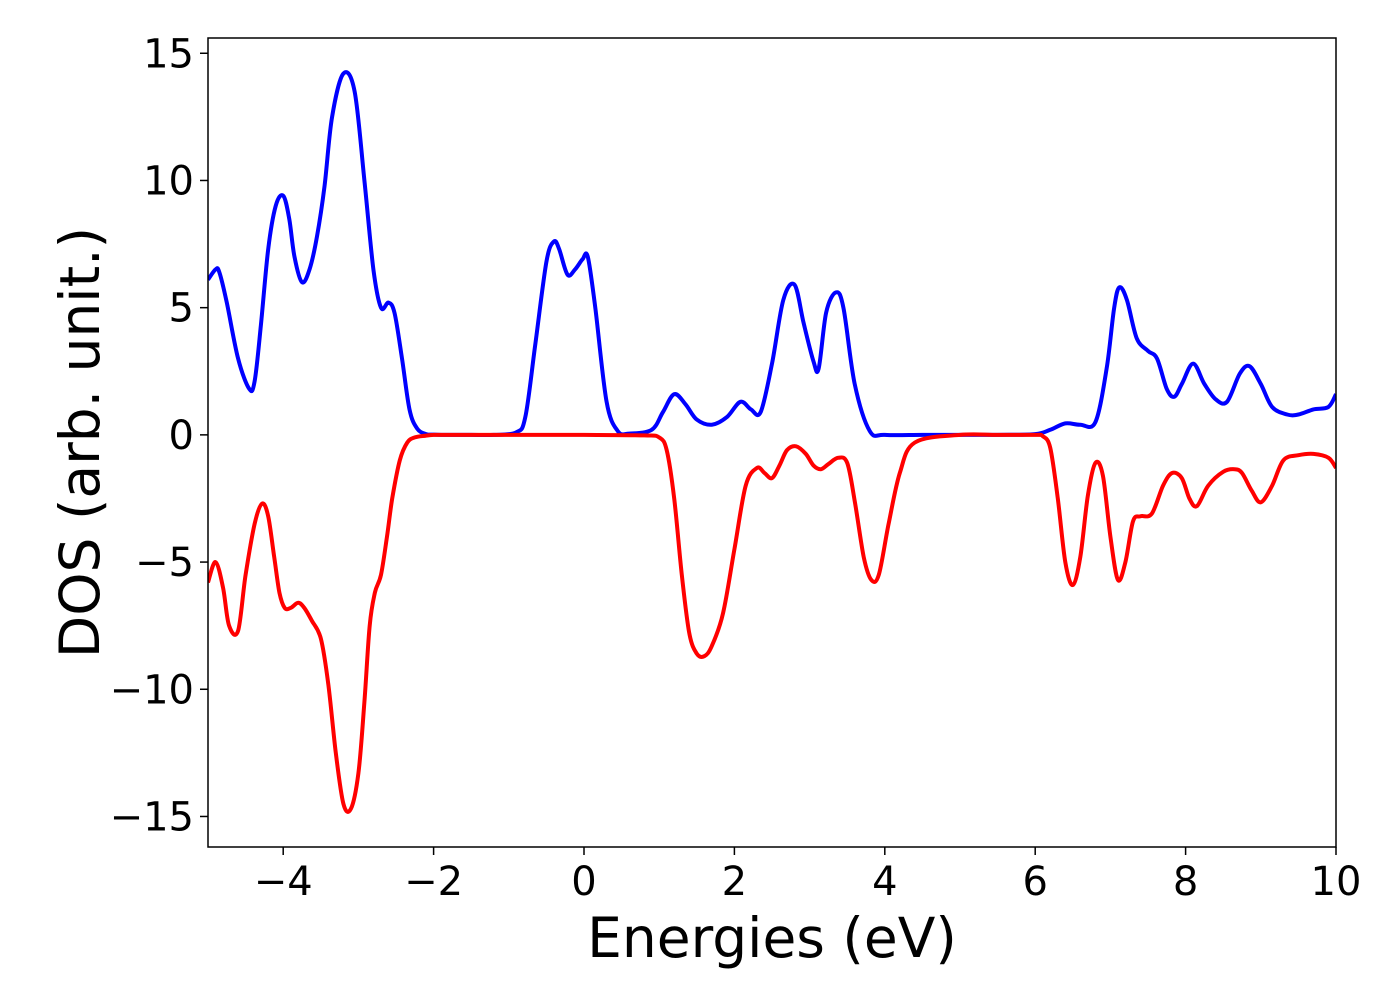 Image resolution: width=1400 pixels, height=1000 pixels. I want to click on x-tick-label: 10, so click(1336, 882).